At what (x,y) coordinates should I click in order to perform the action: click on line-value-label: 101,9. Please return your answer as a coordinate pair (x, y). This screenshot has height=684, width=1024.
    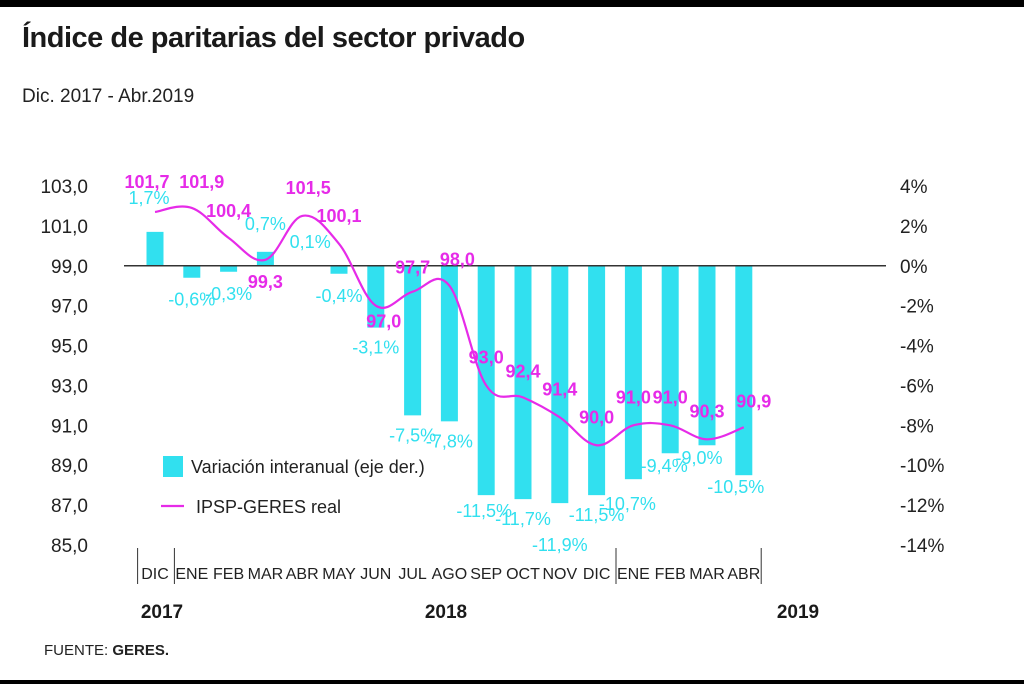
    Looking at the image, I should click on (201, 182).